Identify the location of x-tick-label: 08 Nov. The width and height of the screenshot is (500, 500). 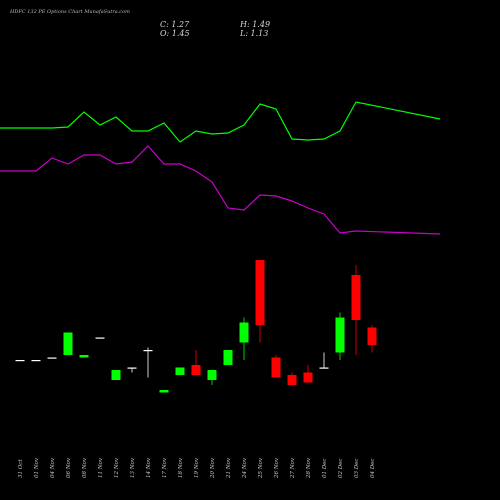
(85, 467).